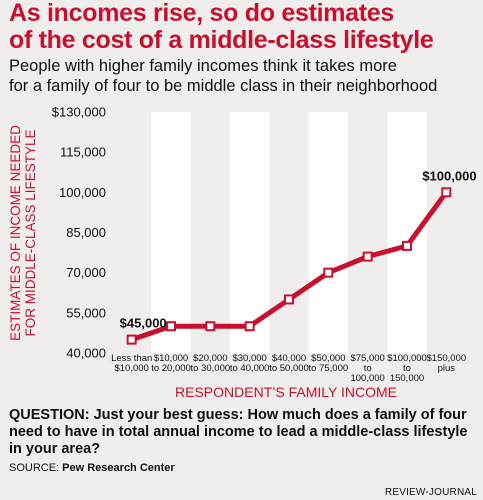 The image size is (483, 500). What do you see at coordinates (86, 232) in the screenshot?
I see `y-tick-label: 85,000` at bounding box center [86, 232].